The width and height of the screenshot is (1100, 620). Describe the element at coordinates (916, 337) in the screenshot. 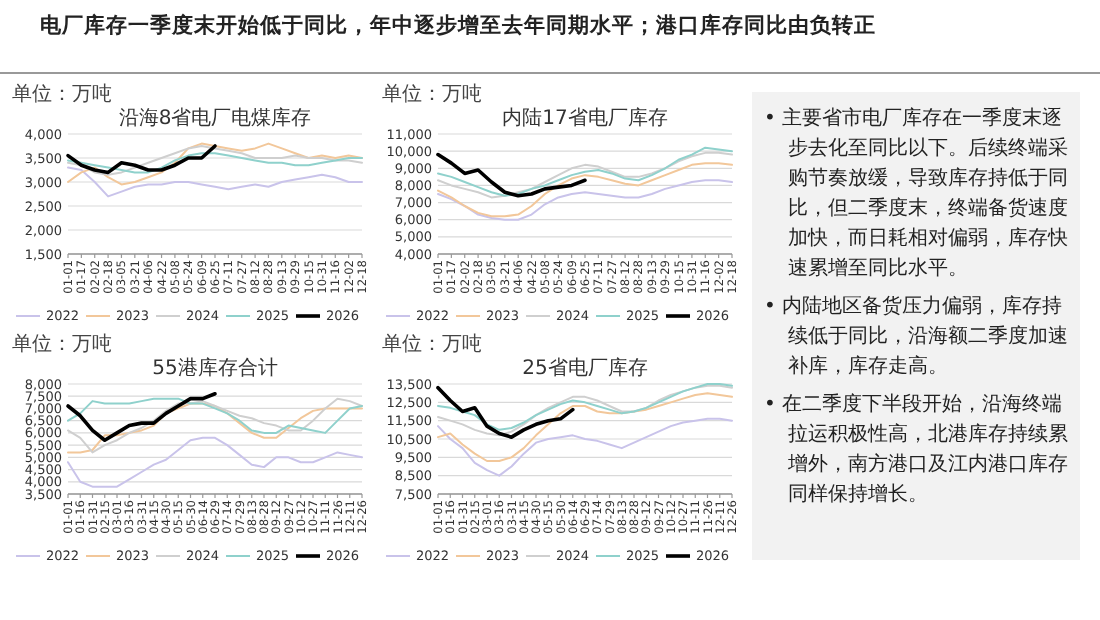

I see `text: • 内陆地区备货压力偏弱，库存持续低于同比，沿海额二季度加速补库，库存走高。` at that location.